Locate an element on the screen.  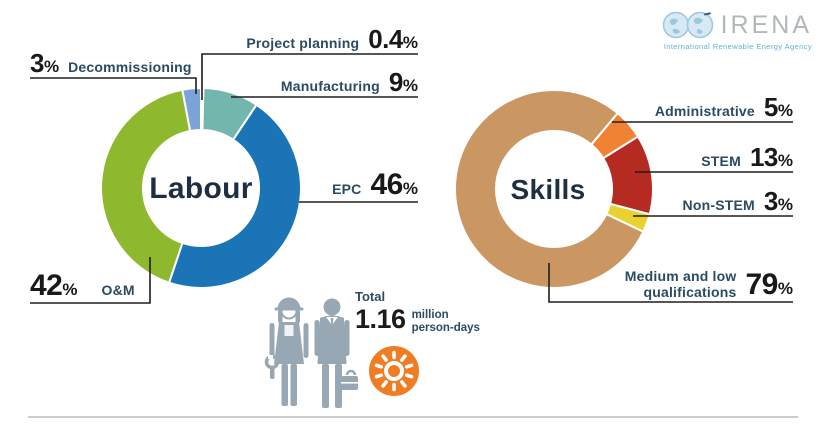
total-units: million person-days is located at coordinates (446, 320).